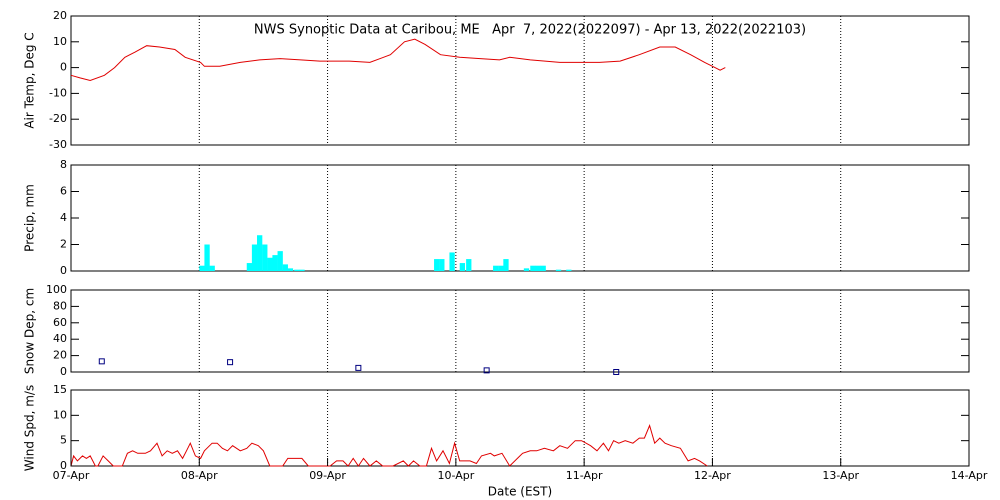  I want to click on y-tick-label: -10, so click(58, 92).